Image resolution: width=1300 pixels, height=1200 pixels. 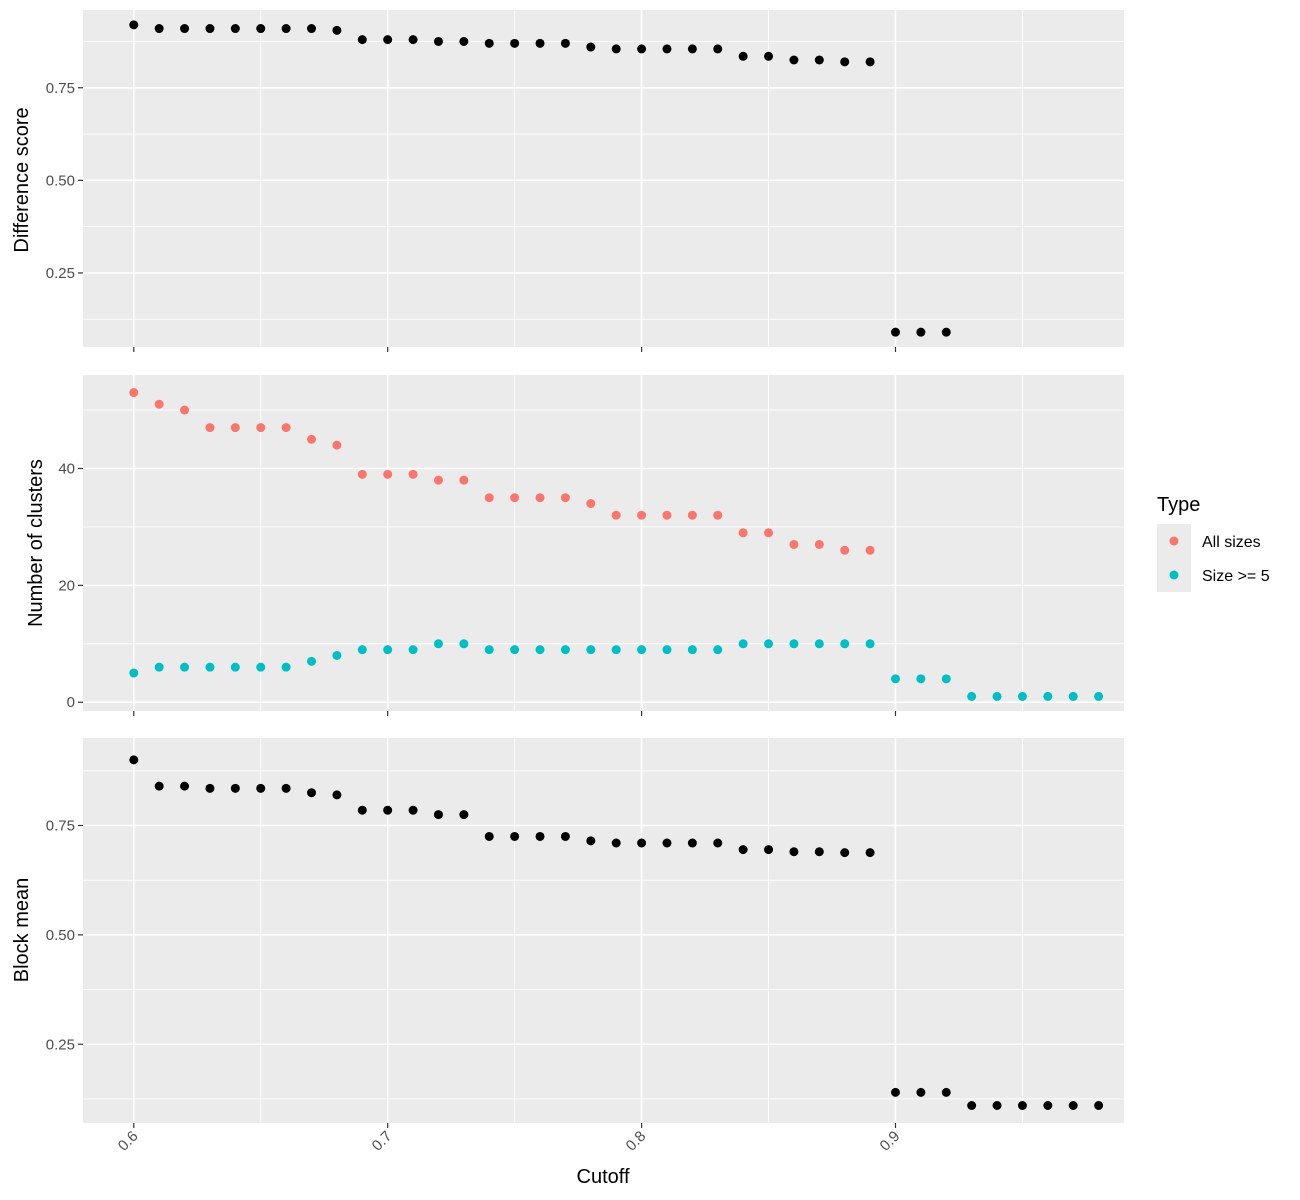 What do you see at coordinates (1178, 505) in the screenshot?
I see `legend-title: Type` at bounding box center [1178, 505].